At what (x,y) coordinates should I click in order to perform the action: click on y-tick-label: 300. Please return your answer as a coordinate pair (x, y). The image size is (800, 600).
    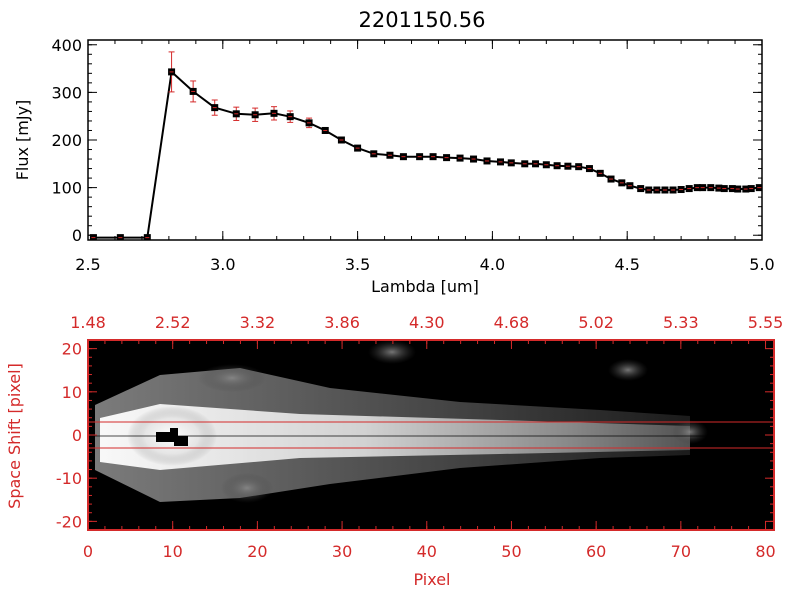
    Looking at the image, I should click on (66, 92).